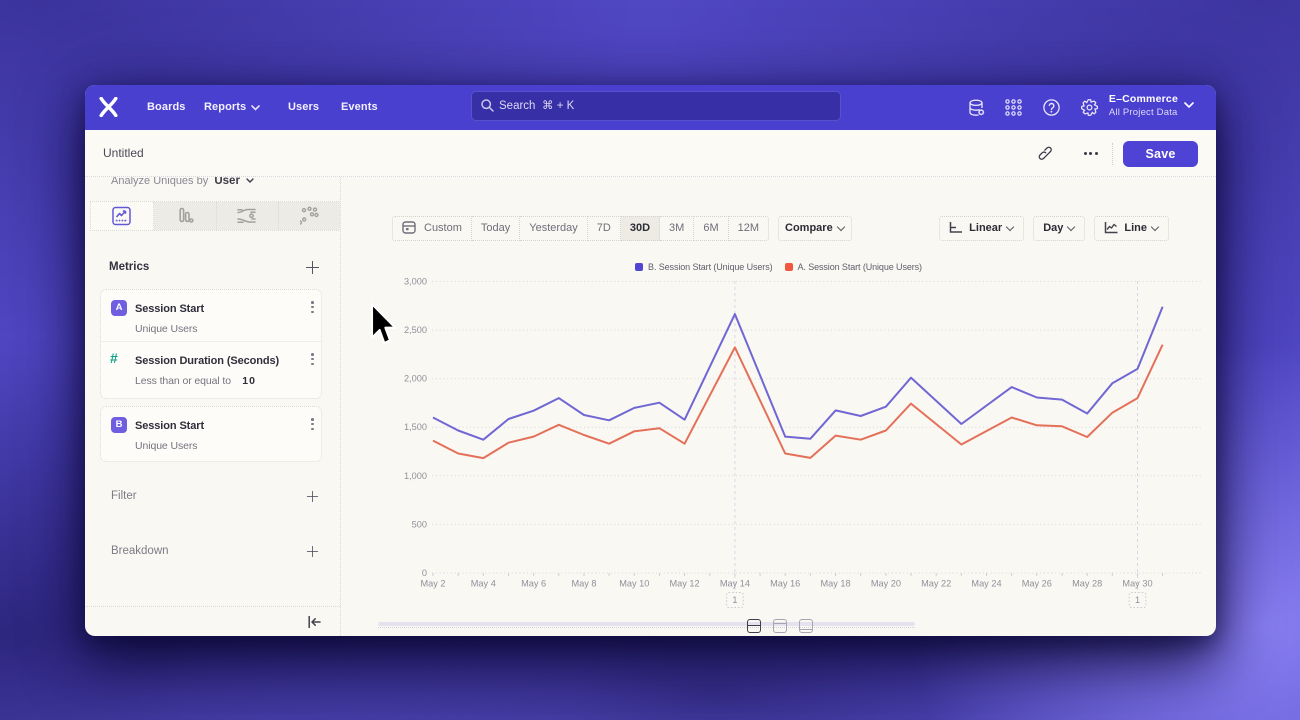  I want to click on svg-text: May 22, so click(936, 584).